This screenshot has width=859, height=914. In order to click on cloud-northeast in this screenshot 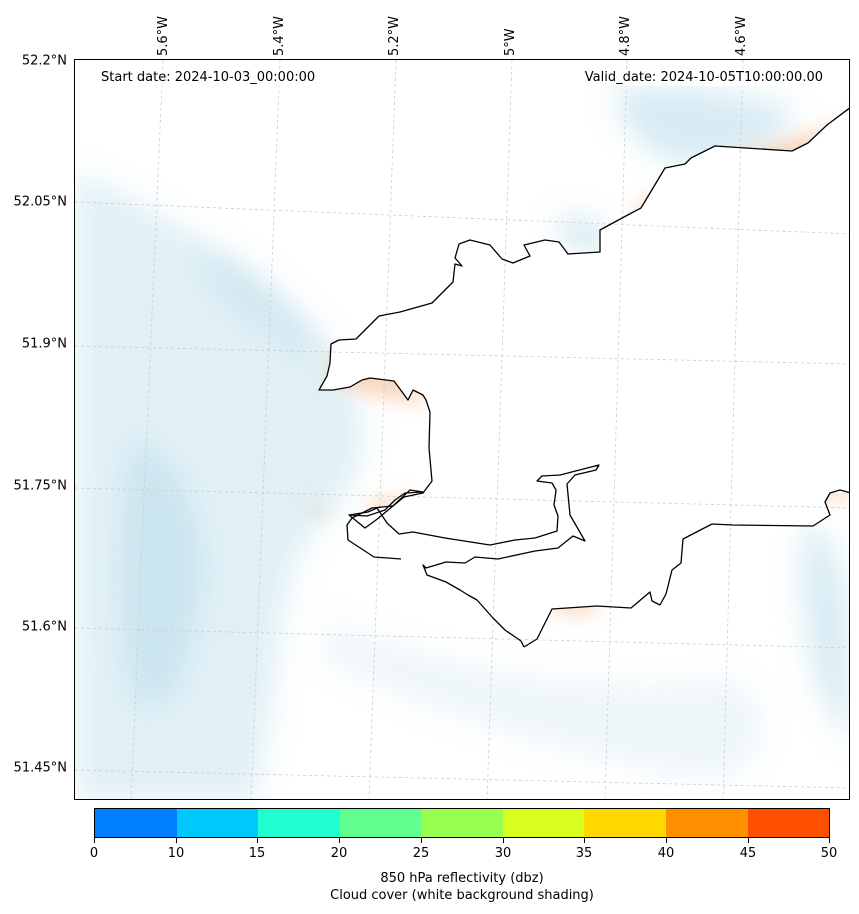, I will do `click(705, 125)`.